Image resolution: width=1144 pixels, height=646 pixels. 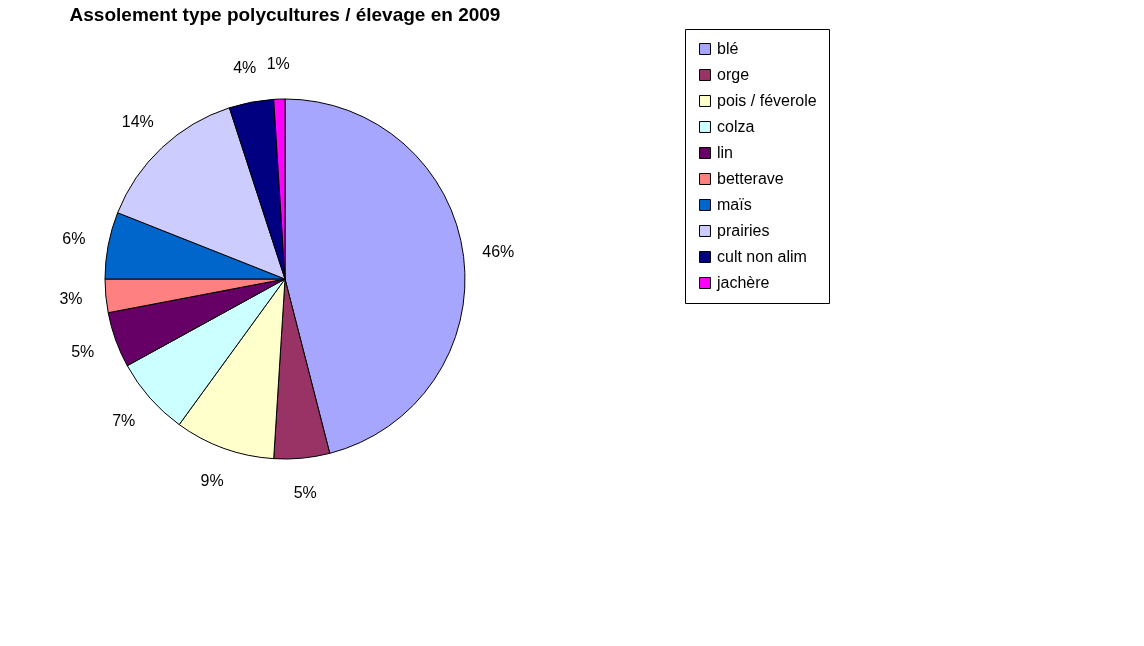 What do you see at coordinates (762, 256) in the screenshot?
I see `legend-label: cult non alim` at bounding box center [762, 256].